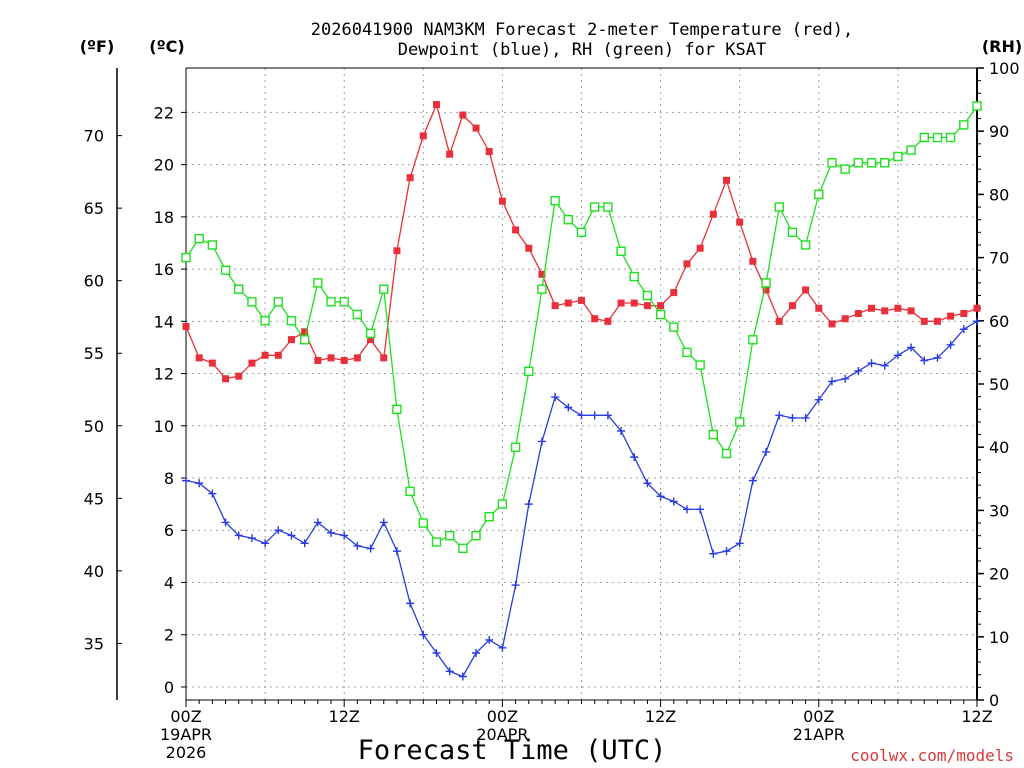 Image resolution: width=1024 pixels, height=768 pixels. I want to click on x-axis-label: Forecast Time (UTC), so click(512, 750).